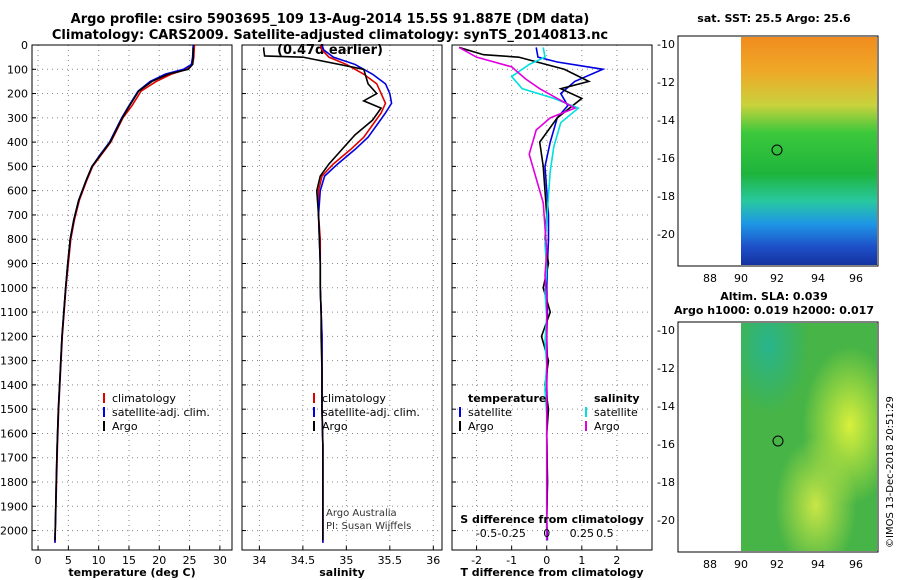 The width and height of the screenshot is (900, 580). What do you see at coordinates (768, 446) in the screenshot?
I see `sla-map: 88 90 92 94 96 -10 -12 -14 -16 -18 -20` at bounding box center [768, 446].